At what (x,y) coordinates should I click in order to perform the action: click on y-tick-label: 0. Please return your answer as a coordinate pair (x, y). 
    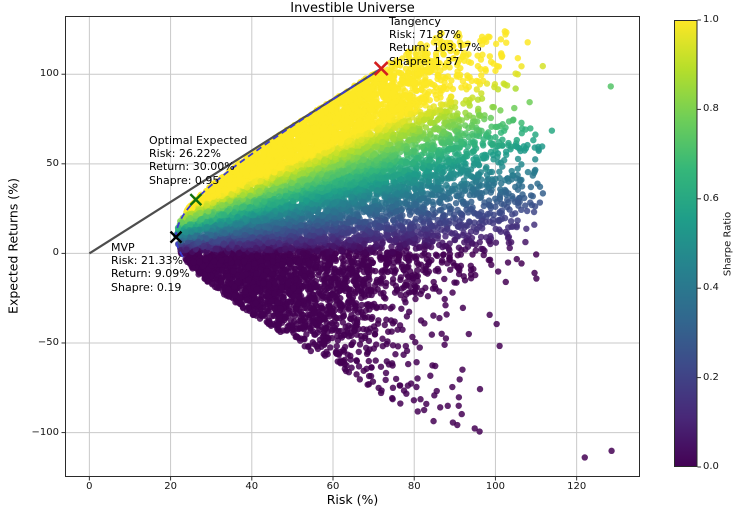
    Looking at the image, I should click on (55, 253).